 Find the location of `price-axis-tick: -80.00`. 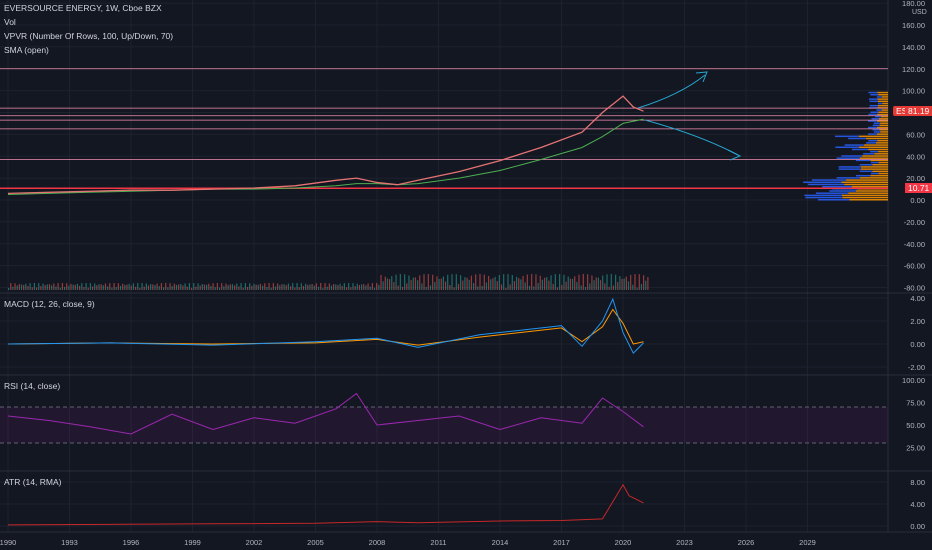

price-axis-tick: -80.00 is located at coordinates (914, 288).